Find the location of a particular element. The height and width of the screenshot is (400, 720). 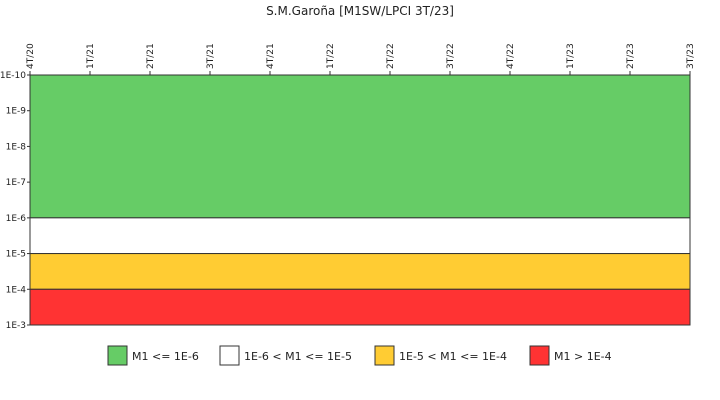

x-tick-label: 4T/21 is located at coordinates (271, 56).